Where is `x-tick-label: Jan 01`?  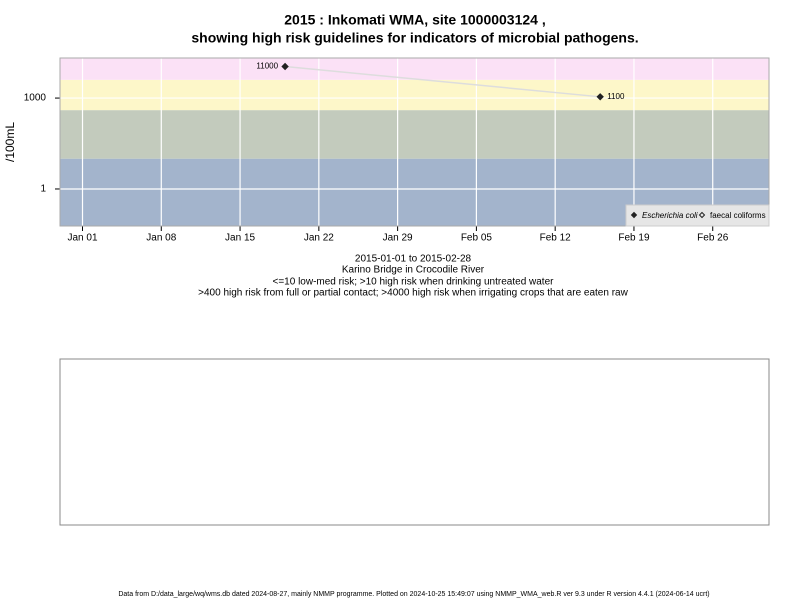
x-tick-label: Jan 01 is located at coordinates (82, 238).